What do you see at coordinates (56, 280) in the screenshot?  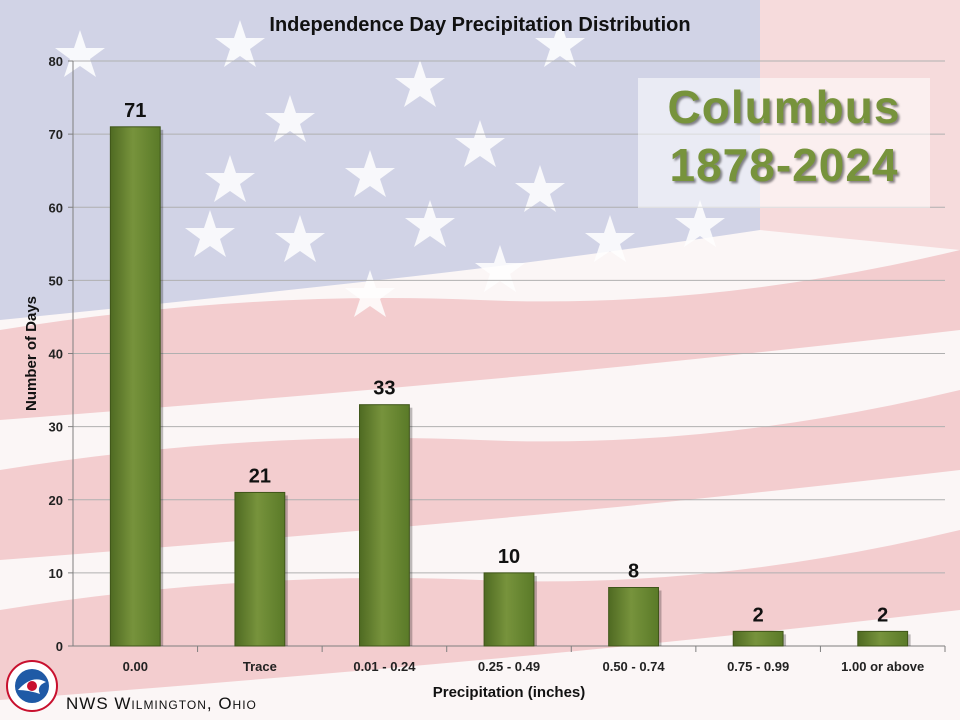 I see `y-tick-label: 50` at bounding box center [56, 280].